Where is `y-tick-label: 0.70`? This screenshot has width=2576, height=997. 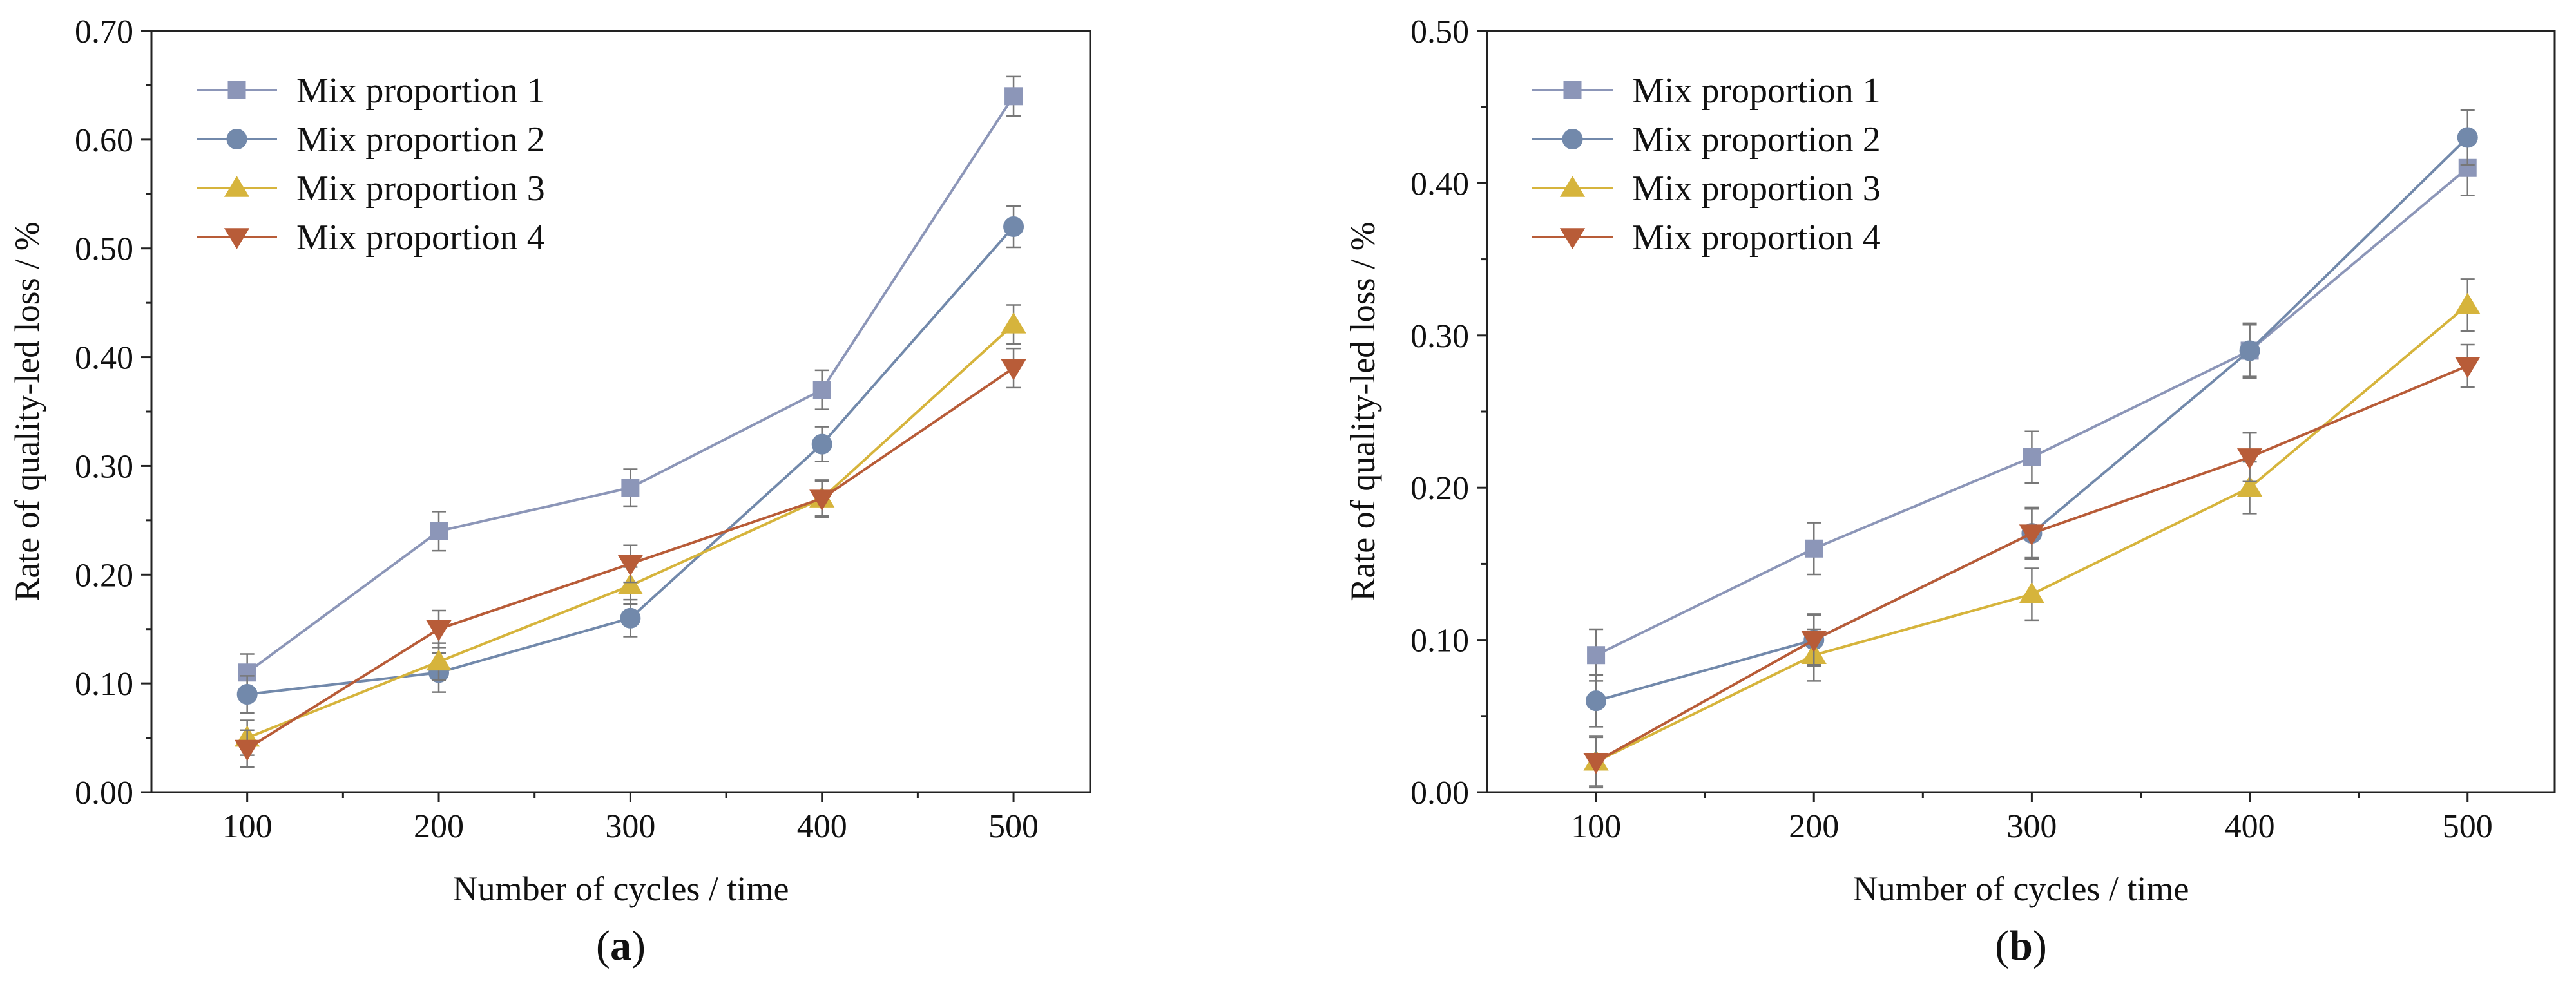 y-tick-label: 0.70 is located at coordinates (104, 32).